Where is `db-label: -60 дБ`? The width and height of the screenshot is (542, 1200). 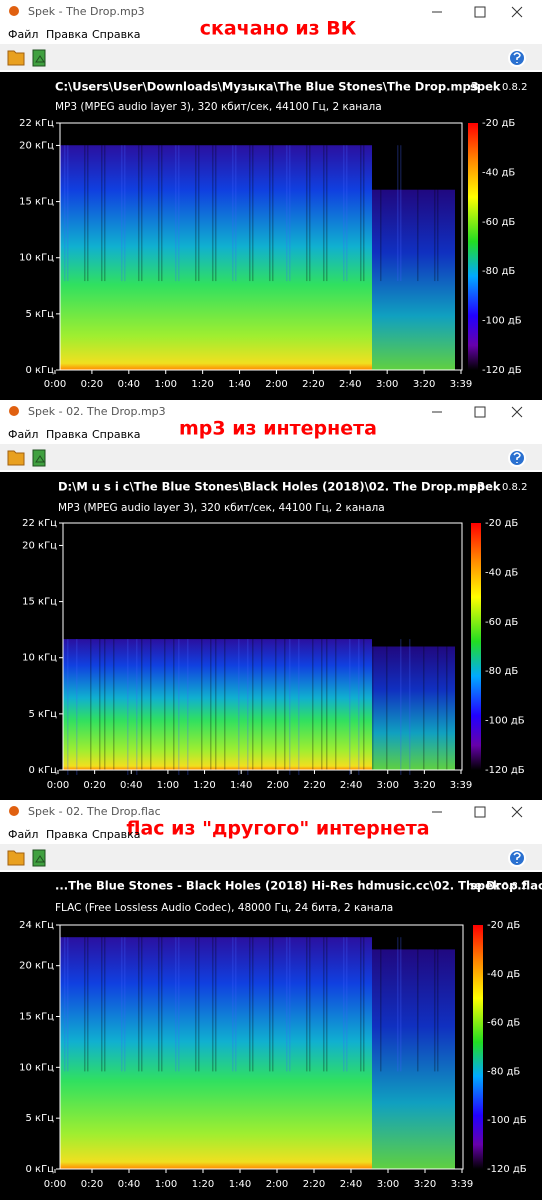 db-label: -60 дБ is located at coordinates (498, 222).